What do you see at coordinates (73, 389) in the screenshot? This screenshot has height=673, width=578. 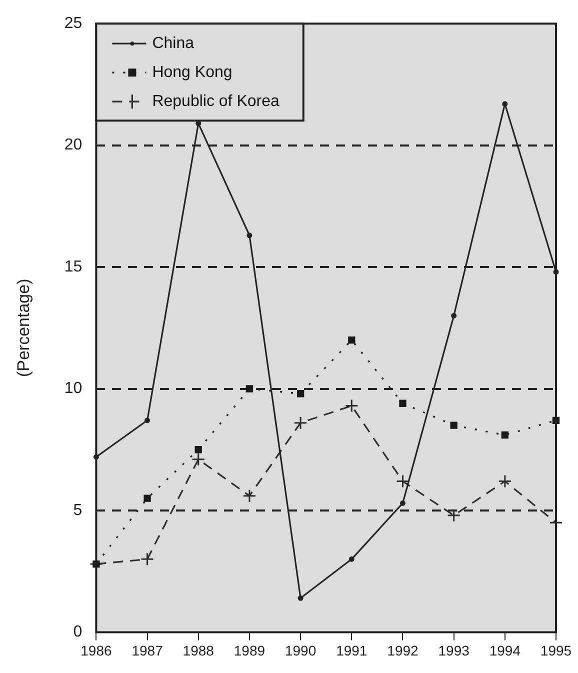 I see `y-tick-label: 10` at bounding box center [73, 389].